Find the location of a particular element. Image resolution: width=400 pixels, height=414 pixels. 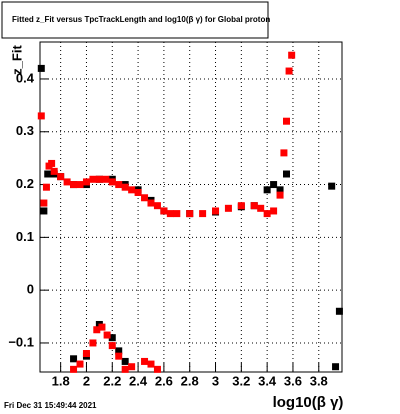

x-tick-label: 2 is located at coordinates (86, 380).